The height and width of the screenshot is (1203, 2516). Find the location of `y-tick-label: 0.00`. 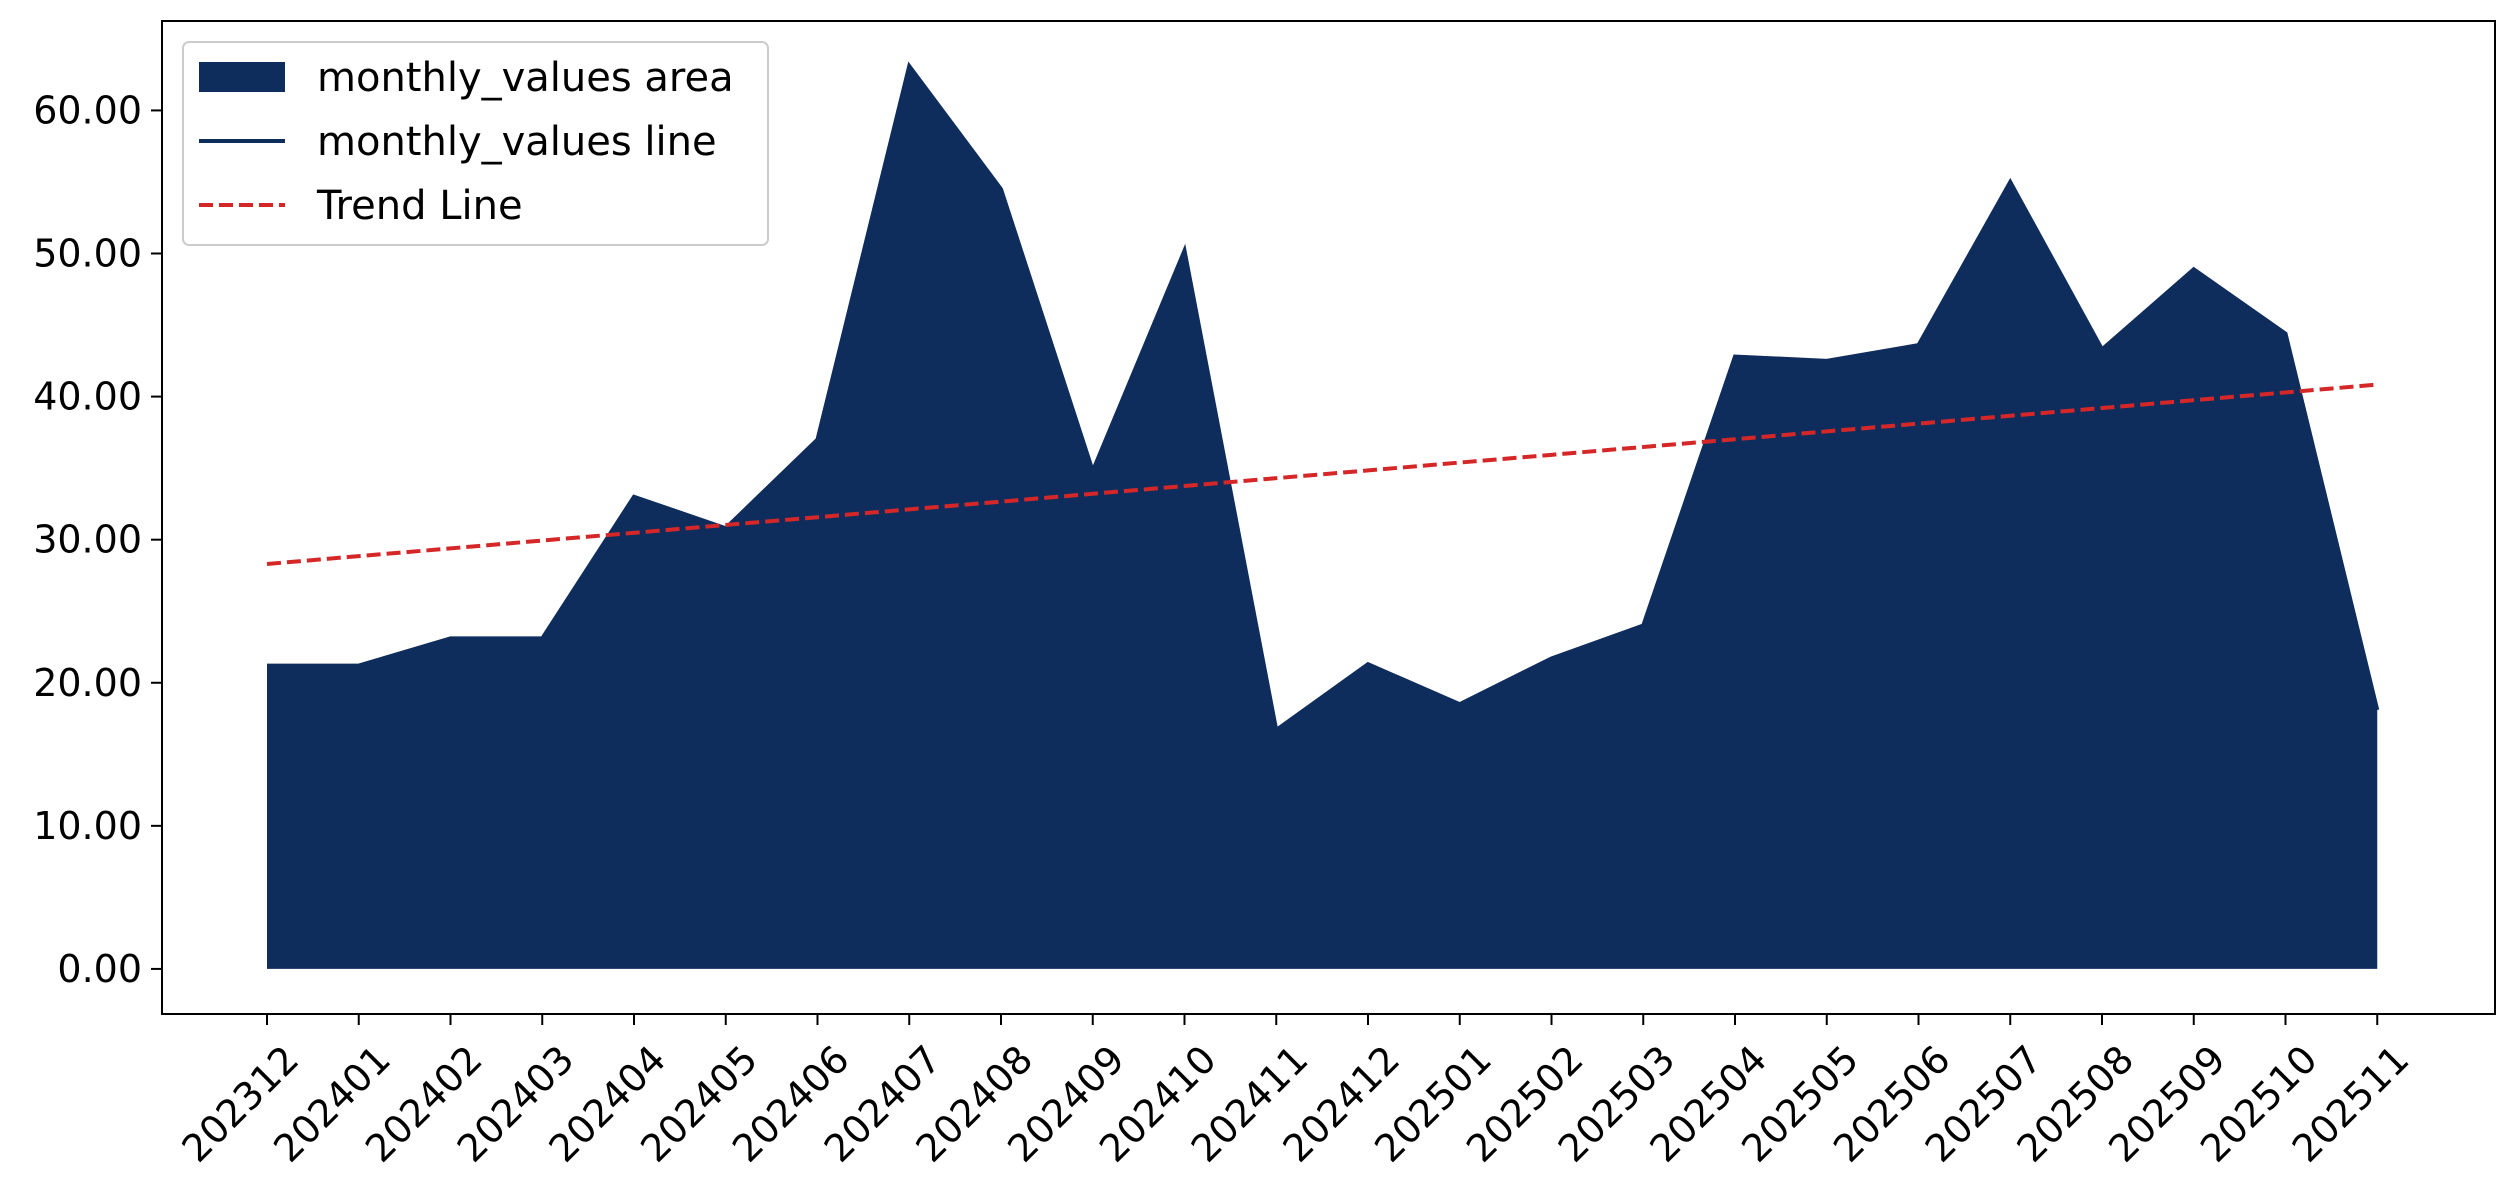

y-tick-label: 0.00 is located at coordinates (99, 969).